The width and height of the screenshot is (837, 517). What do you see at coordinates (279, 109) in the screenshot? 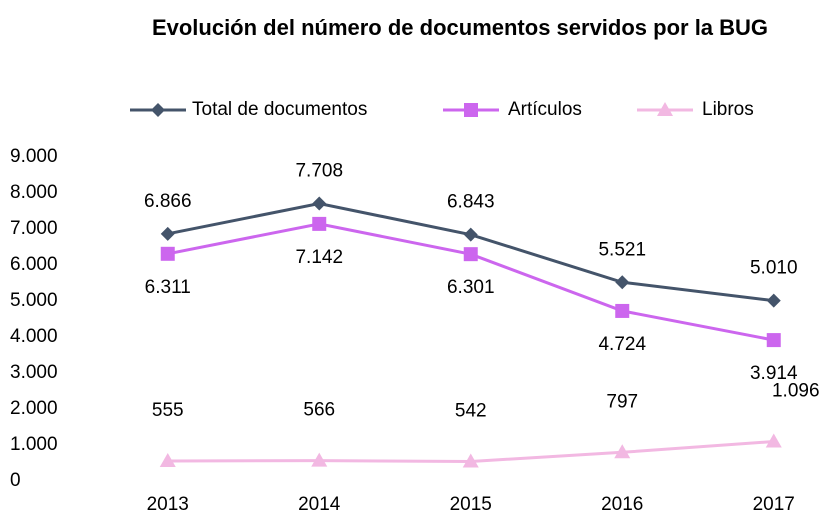
I see `legend-label: Total de documentos` at bounding box center [279, 109].